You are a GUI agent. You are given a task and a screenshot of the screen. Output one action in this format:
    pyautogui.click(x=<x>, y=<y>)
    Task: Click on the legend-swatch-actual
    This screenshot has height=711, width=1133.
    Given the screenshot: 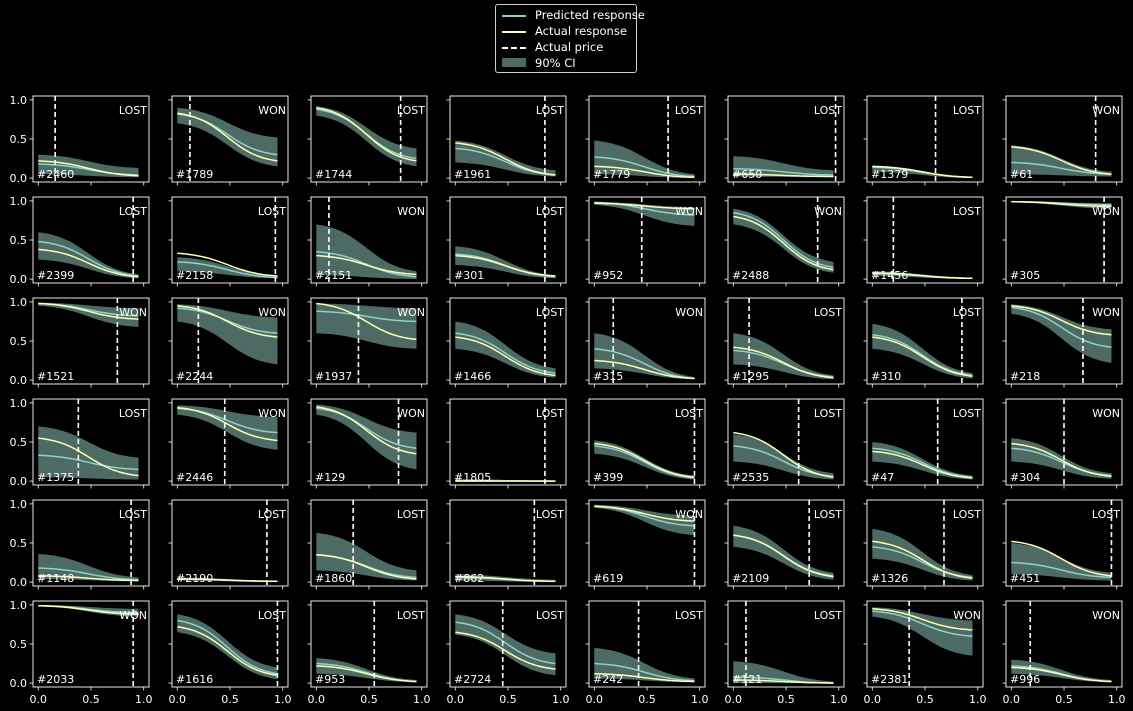 What is the action you would take?
    pyautogui.click(x=514, y=32)
    